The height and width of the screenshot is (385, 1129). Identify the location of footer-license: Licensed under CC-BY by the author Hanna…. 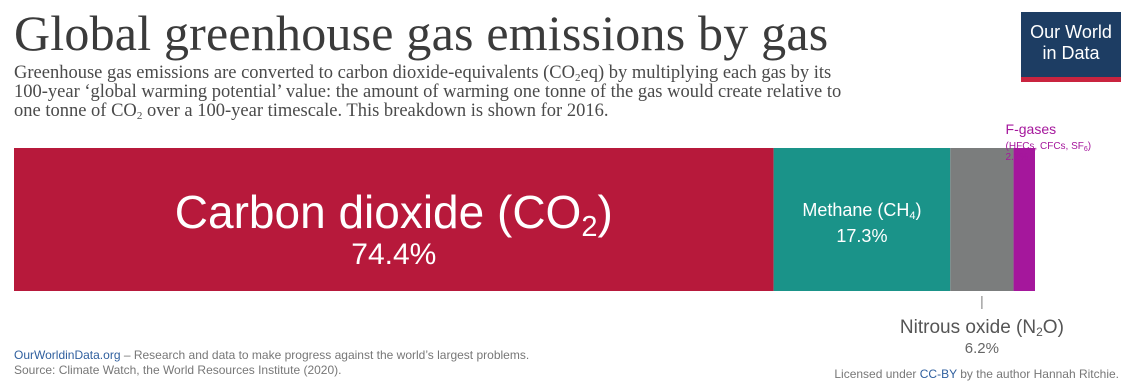
(976, 374).